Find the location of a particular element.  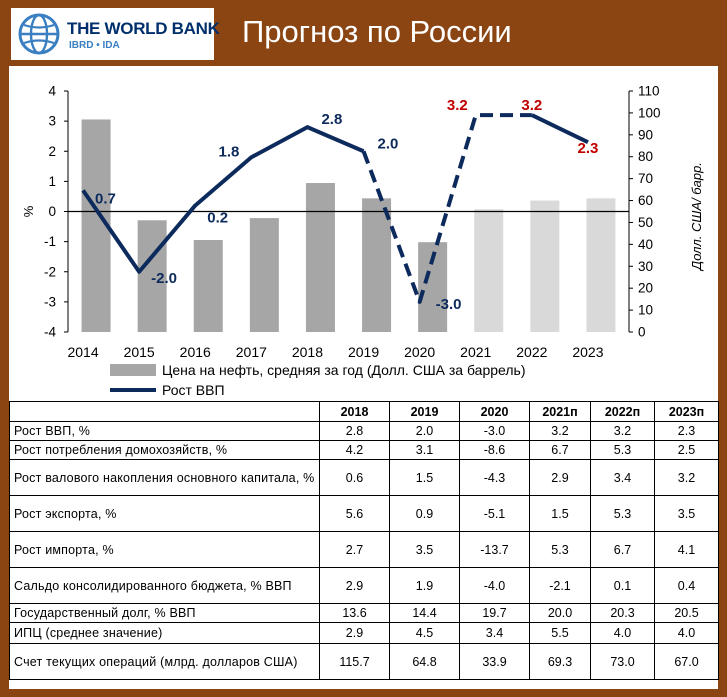

left-tick-label: -1 is located at coordinates (50, 241).